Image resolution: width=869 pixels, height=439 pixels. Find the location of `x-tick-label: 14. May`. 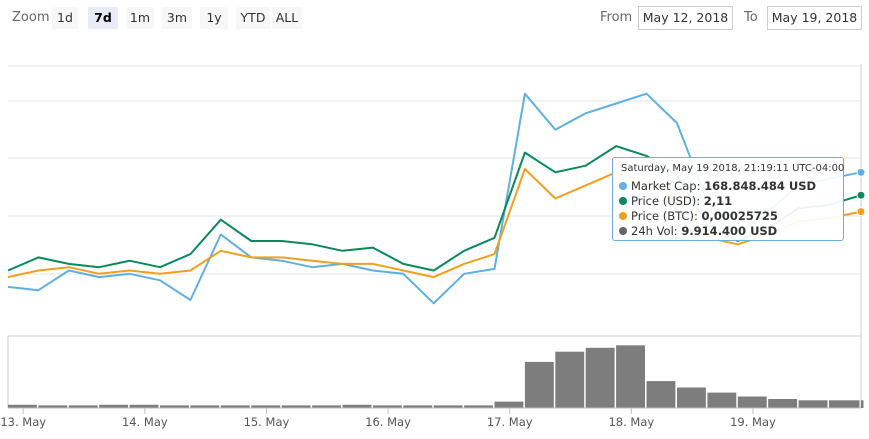

x-tick-label: 14. May is located at coordinates (145, 422).